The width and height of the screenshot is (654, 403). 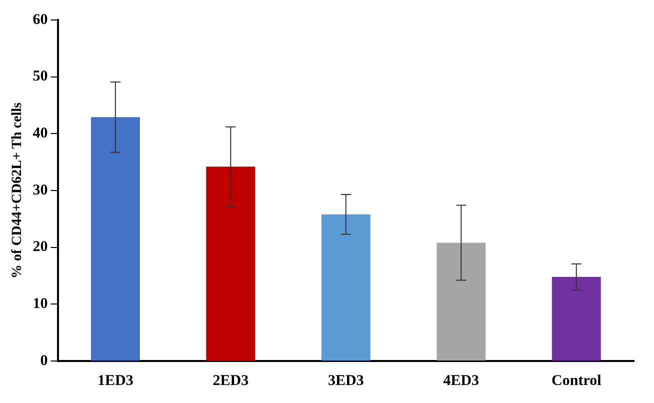 I want to click on y-axis-title: % of CD44+CD62L+ Th cells, so click(x=18, y=190).